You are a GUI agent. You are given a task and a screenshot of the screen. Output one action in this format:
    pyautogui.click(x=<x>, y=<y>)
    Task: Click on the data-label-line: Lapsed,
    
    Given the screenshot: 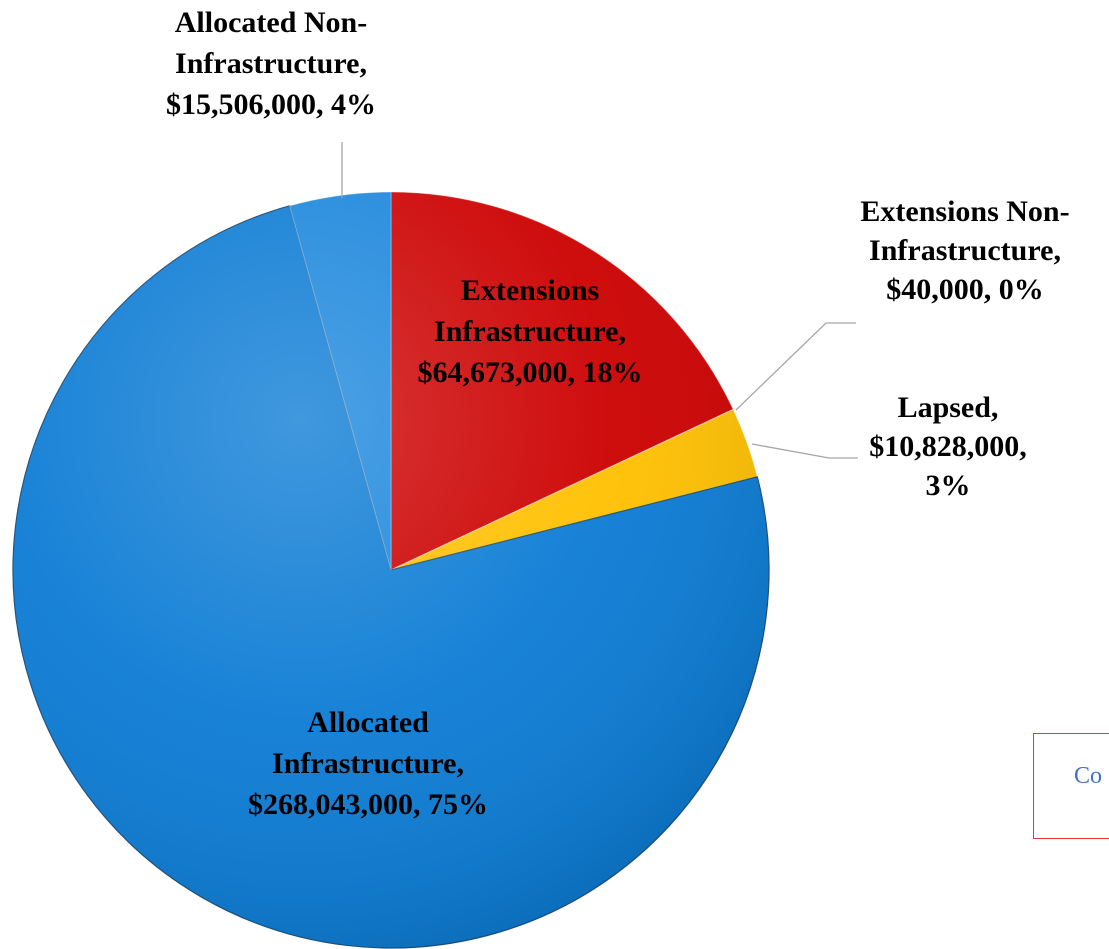 What is the action you would take?
    pyautogui.click(x=948, y=407)
    